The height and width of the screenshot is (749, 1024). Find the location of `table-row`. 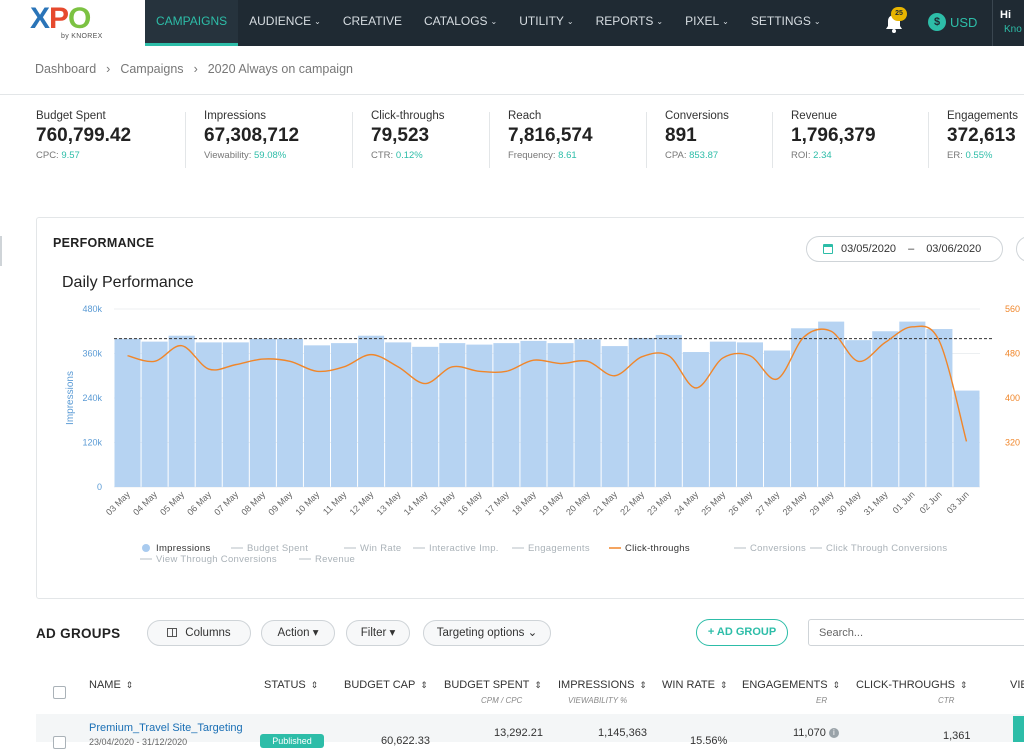

table-row is located at coordinates (530, 728).